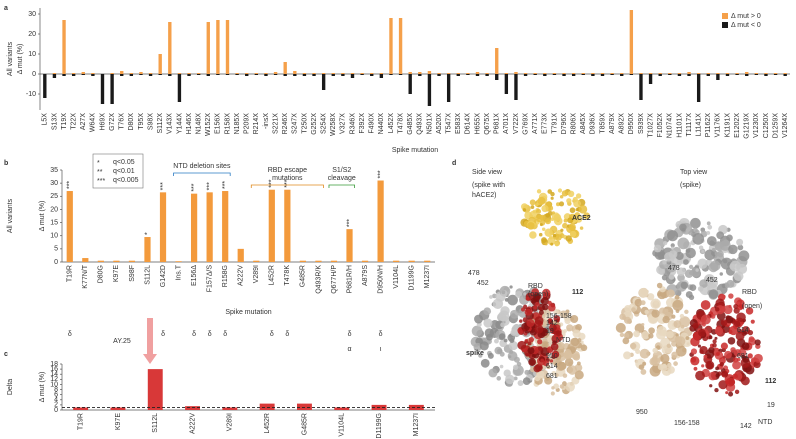 This screenshot has height=439, width=796. What do you see at coordinates (10, 387) in the screenshot?
I see `row-label: Delta` at bounding box center [10, 387].